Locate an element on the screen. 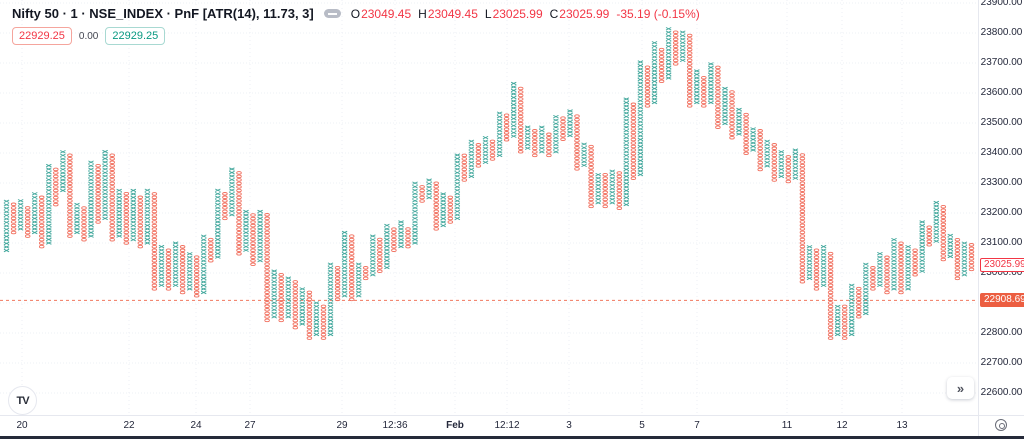 The height and width of the screenshot is (439, 1024). price-tick-label: 23300.00 is located at coordinates (1001, 182).